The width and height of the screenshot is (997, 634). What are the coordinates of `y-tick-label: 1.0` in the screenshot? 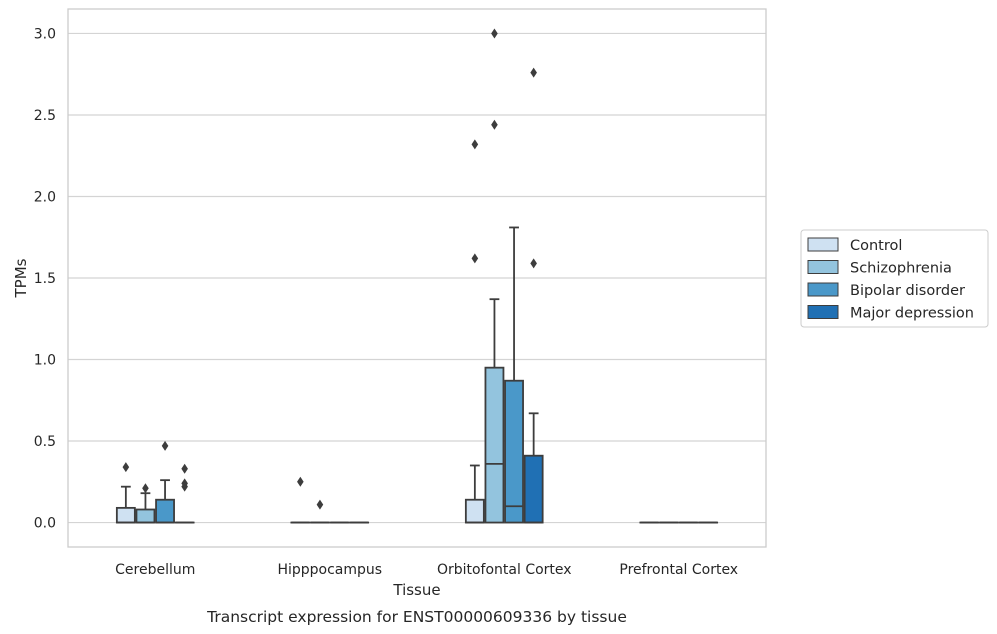 It's located at (45, 361).